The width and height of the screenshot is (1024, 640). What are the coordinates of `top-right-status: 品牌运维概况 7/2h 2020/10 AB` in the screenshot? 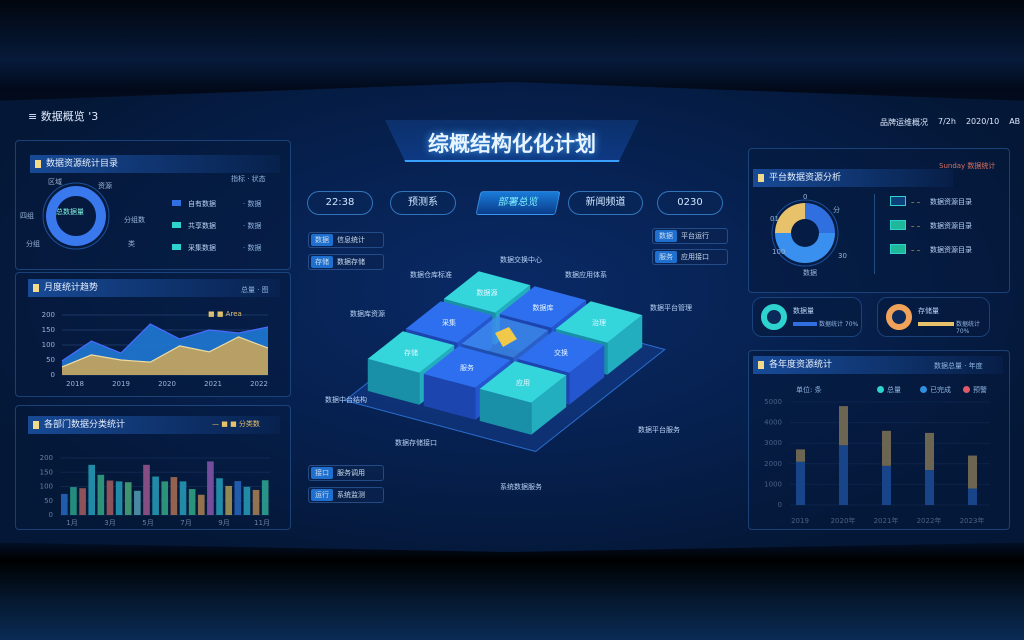 It's located at (950, 122).